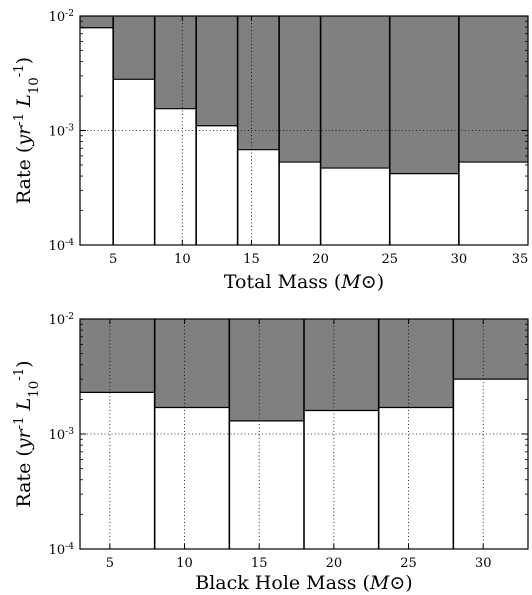 This screenshot has width=532, height=595. Describe the element at coordinates (303, 583) in the screenshot. I see `x-axis-label: Black Hole Mass (M⊙)` at that location.